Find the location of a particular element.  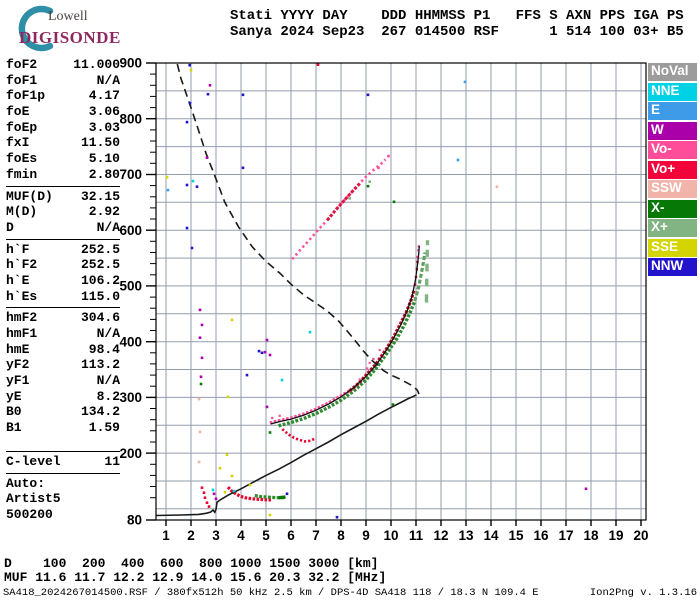

param-value: 5.10 is located at coordinates (104, 159).